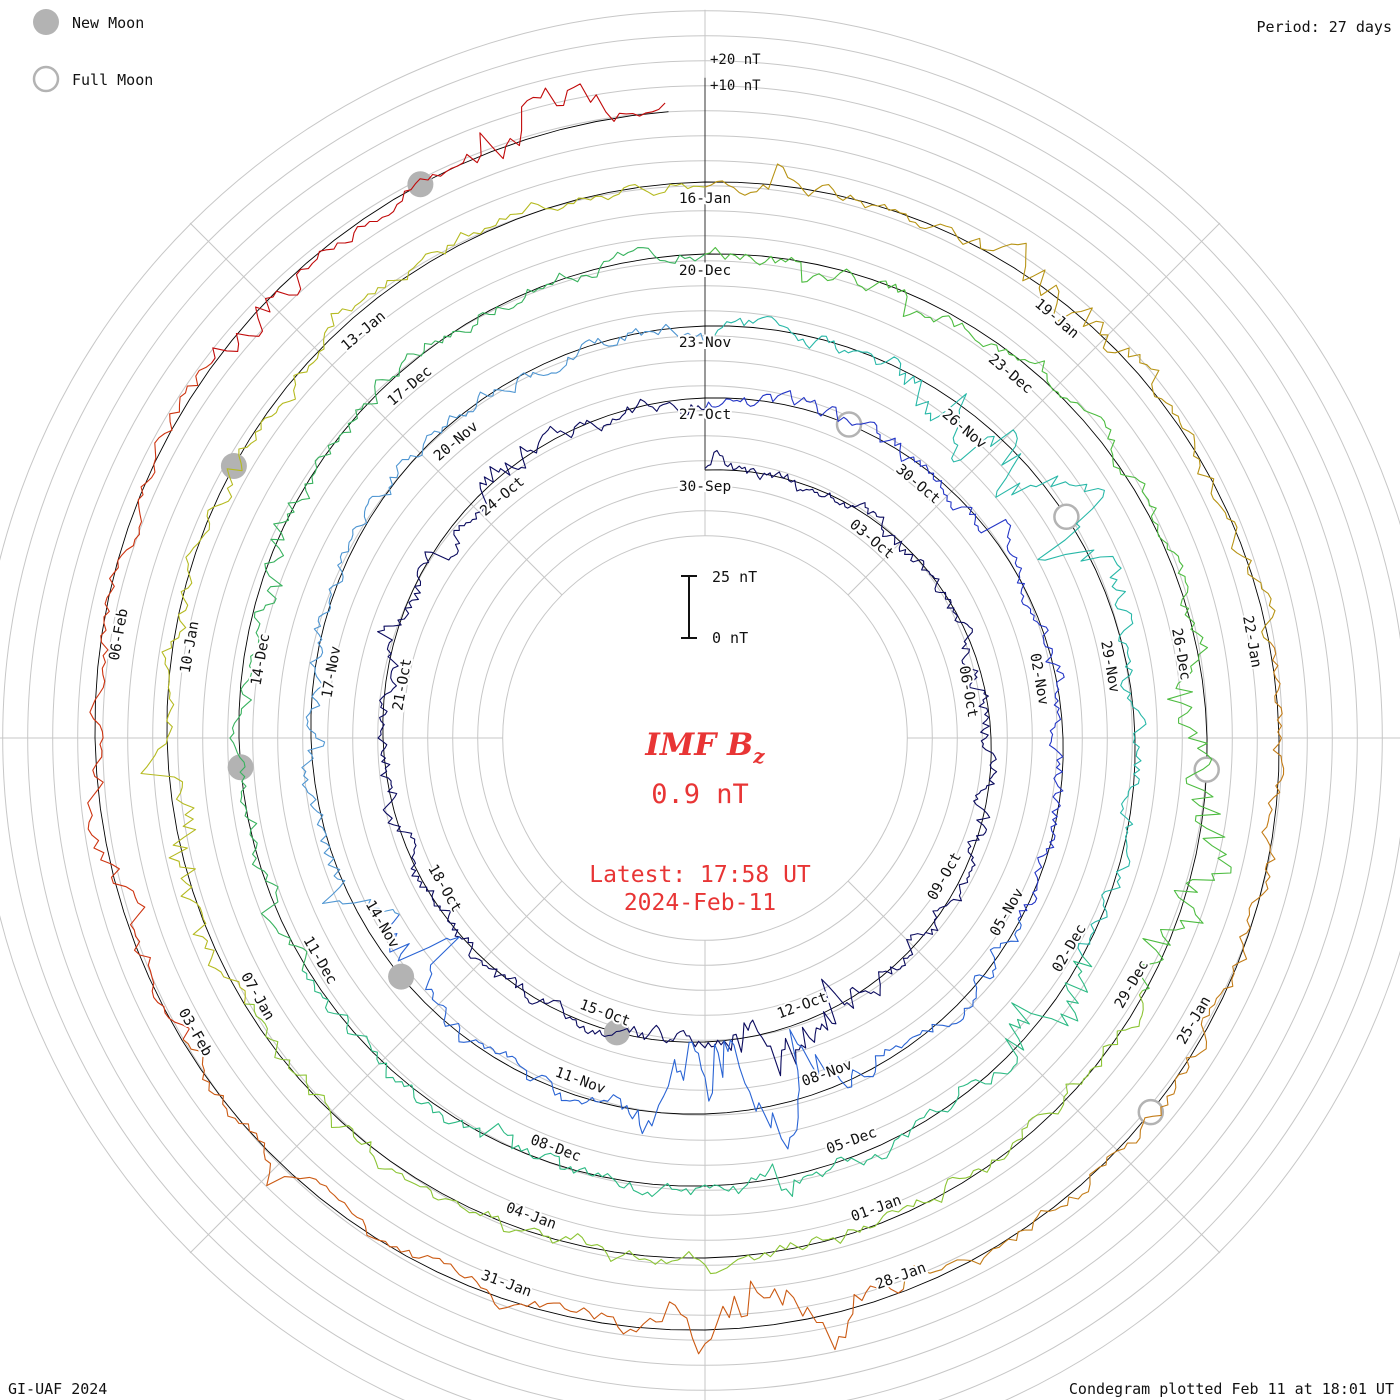 The width and height of the screenshot is (1400, 1400). Describe the element at coordinates (580, 1081) in the screenshot. I see `date-label: 11-Nov` at that location.